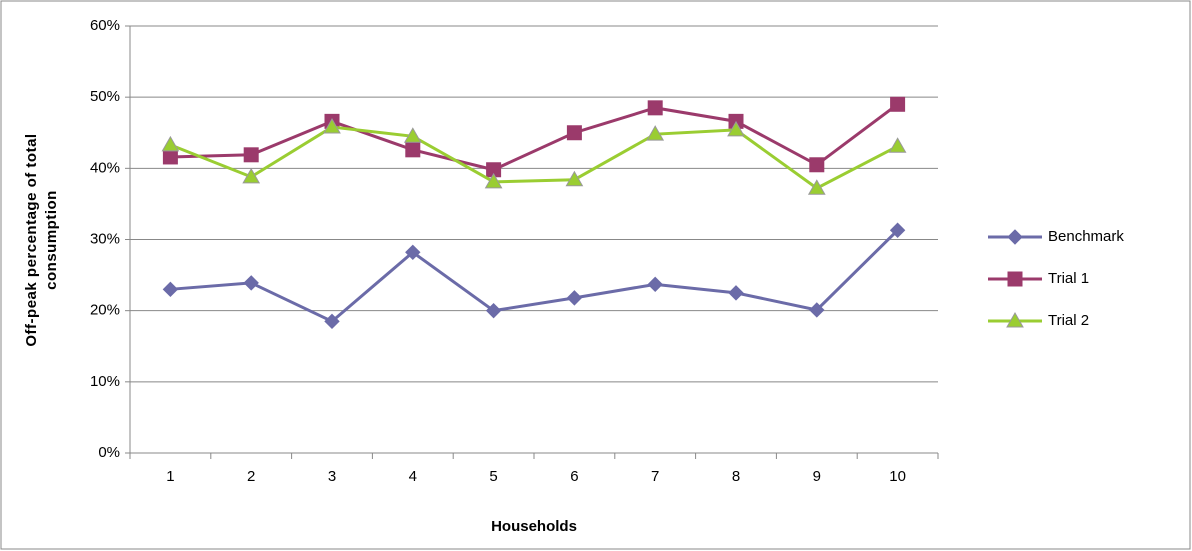 This screenshot has height=551, width=1192. What do you see at coordinates (332, 476) in the screenshot?
I see `x-tick-label: 3` at bounding box center [332, 476].